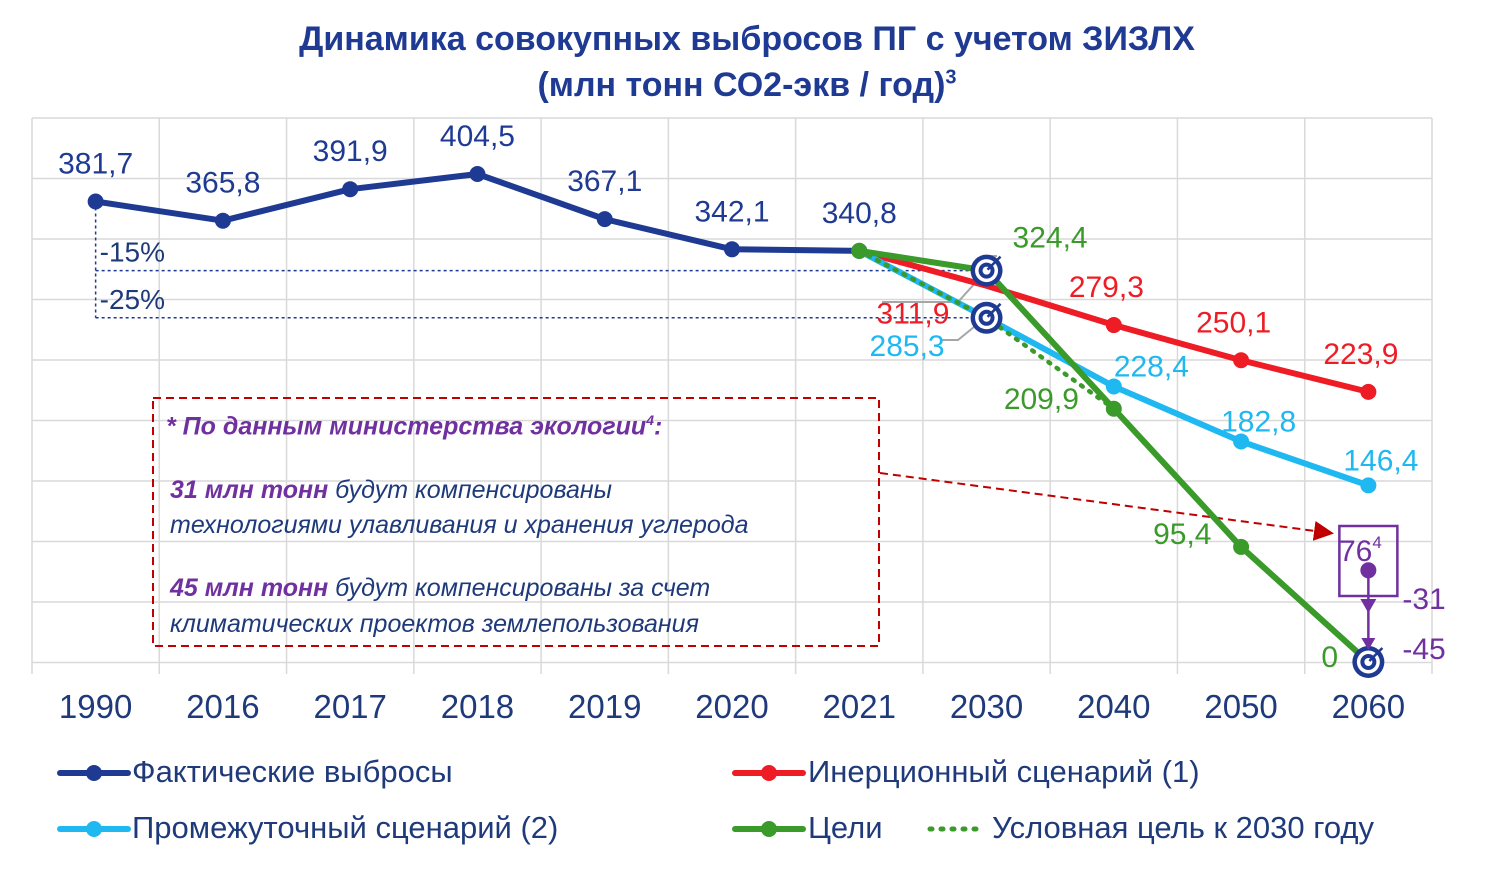 This screenshot has height=872, width=1494. What do you see at coordinates (1423, 649) in the screenshot?
I see `ministry-delta: -45` at bounding box center [1423, 649].